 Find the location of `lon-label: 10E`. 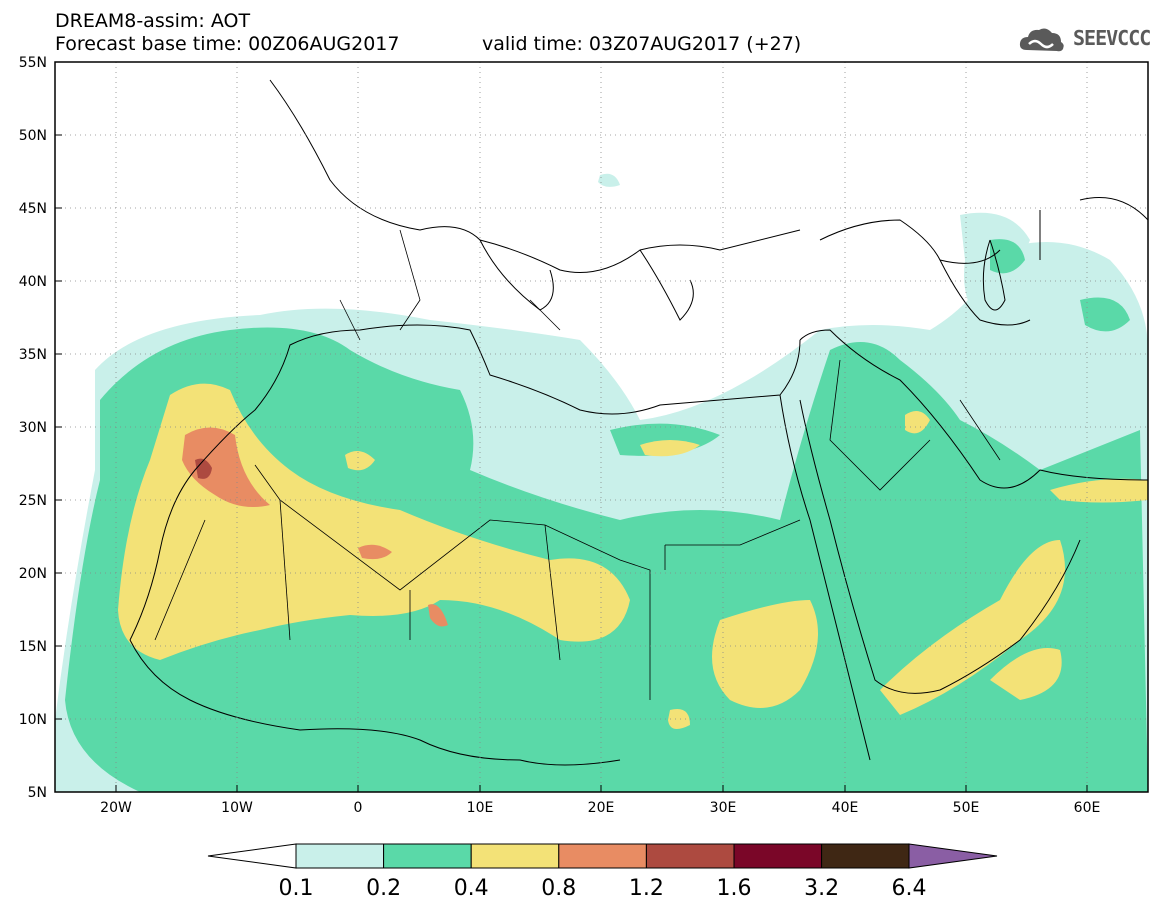

lon-label: 10E is located at coordinates (480, 808).